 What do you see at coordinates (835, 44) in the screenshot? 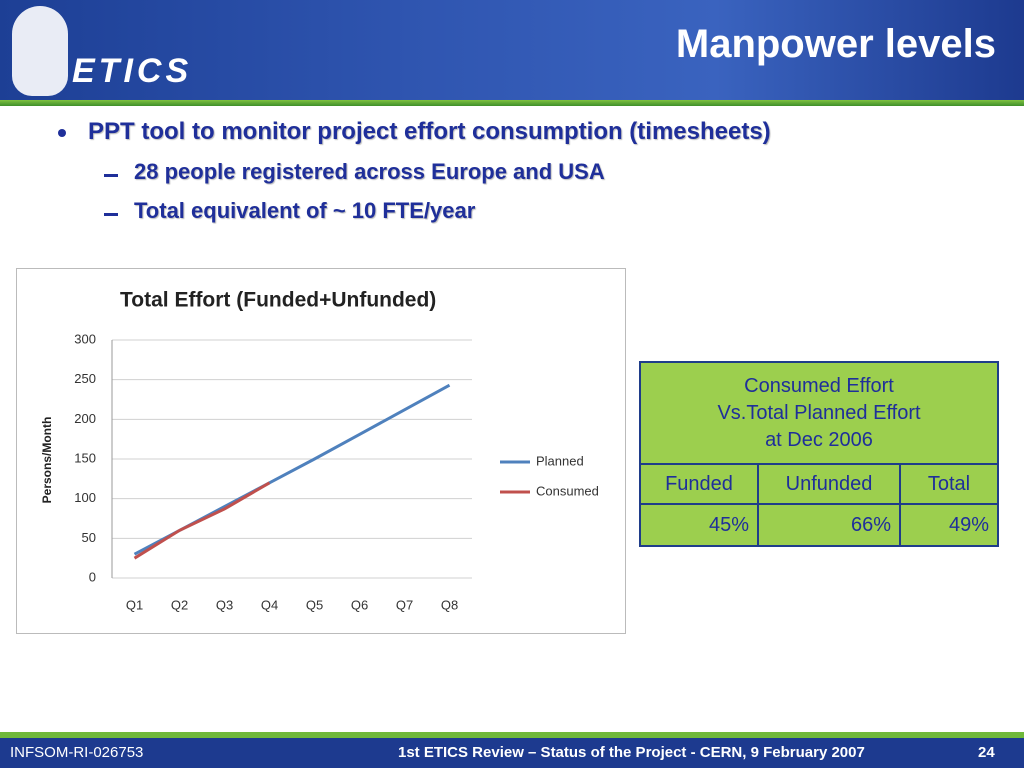
I see `slide-title: Manpower levels` at bounding box center [835, 44].